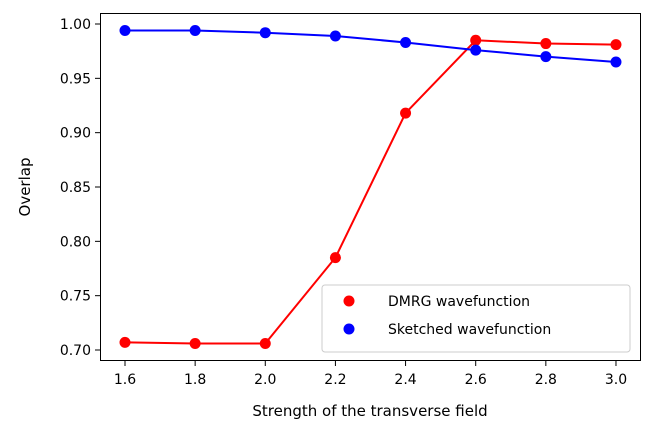 The image size is (654, 435). I want to click on y-axis: 0.70 0.75 0.80 0.85 0.90 0.95 1.00, so click(80, 188).